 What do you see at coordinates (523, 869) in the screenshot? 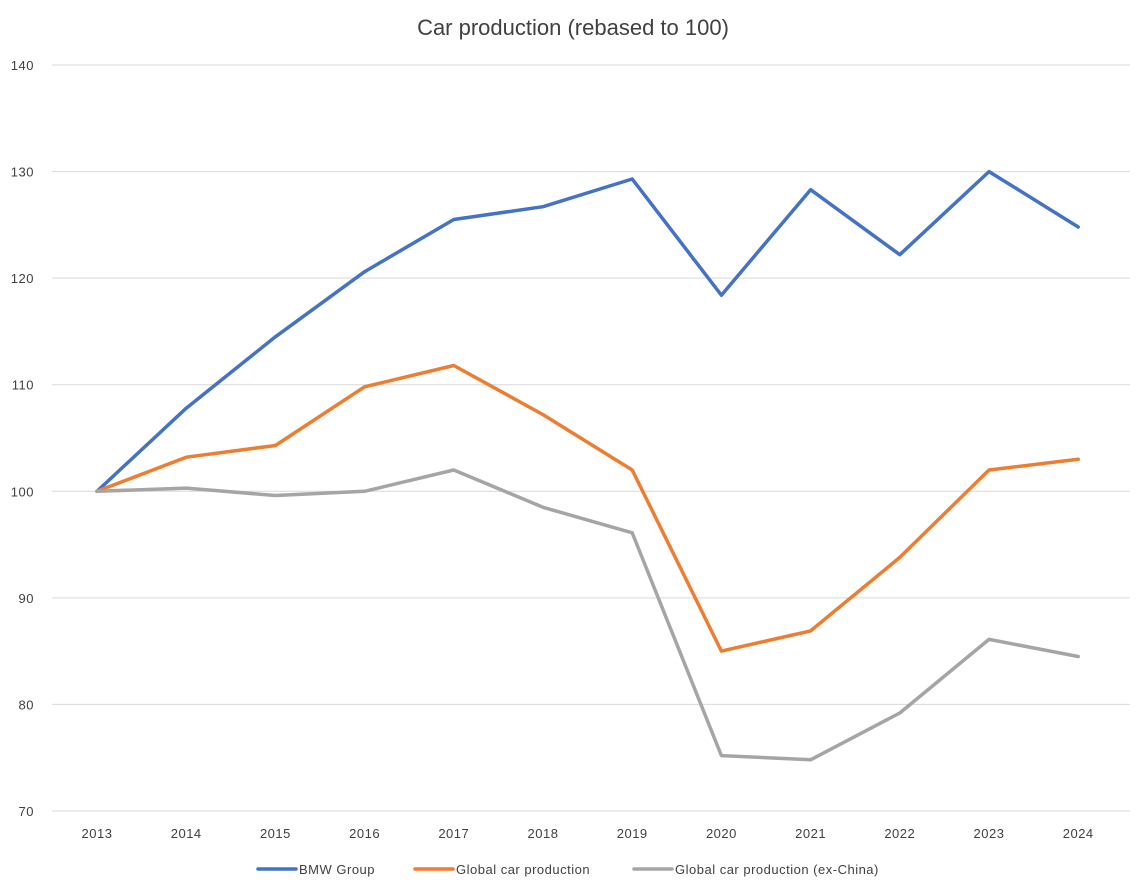
I see `legend-label-2: Global car production` at bounding box center [523, 869].